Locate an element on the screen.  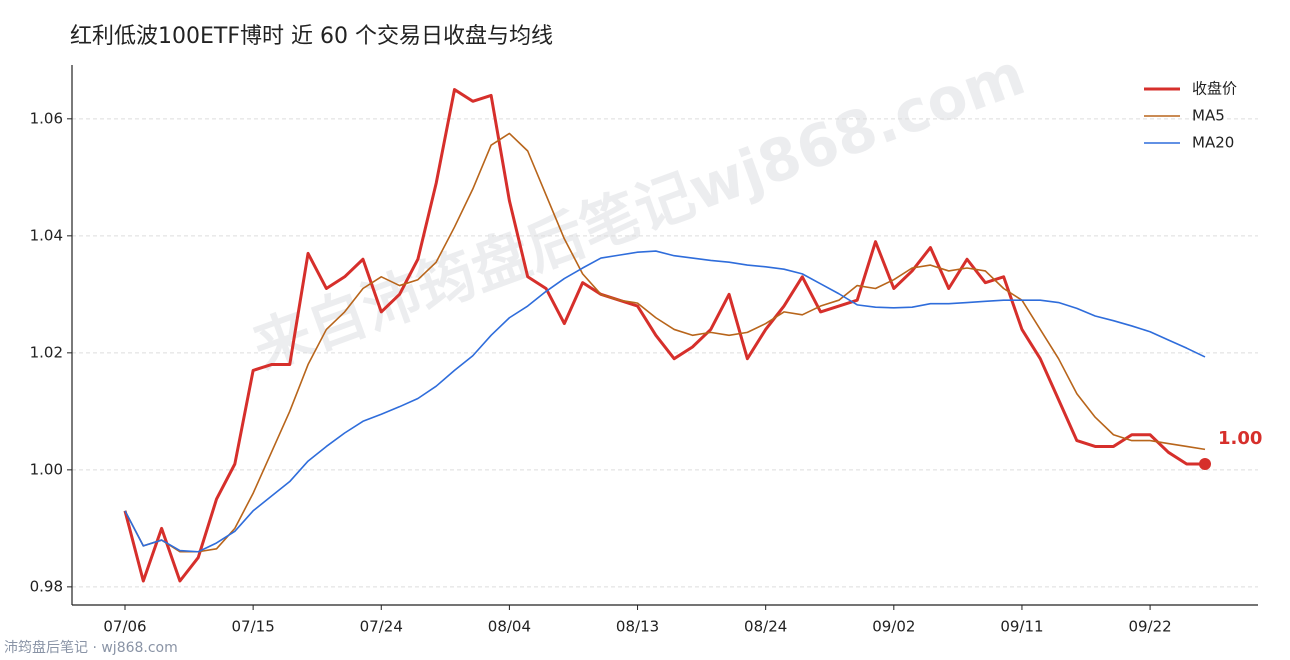
end-marker is located at coordinates (1205, 464).